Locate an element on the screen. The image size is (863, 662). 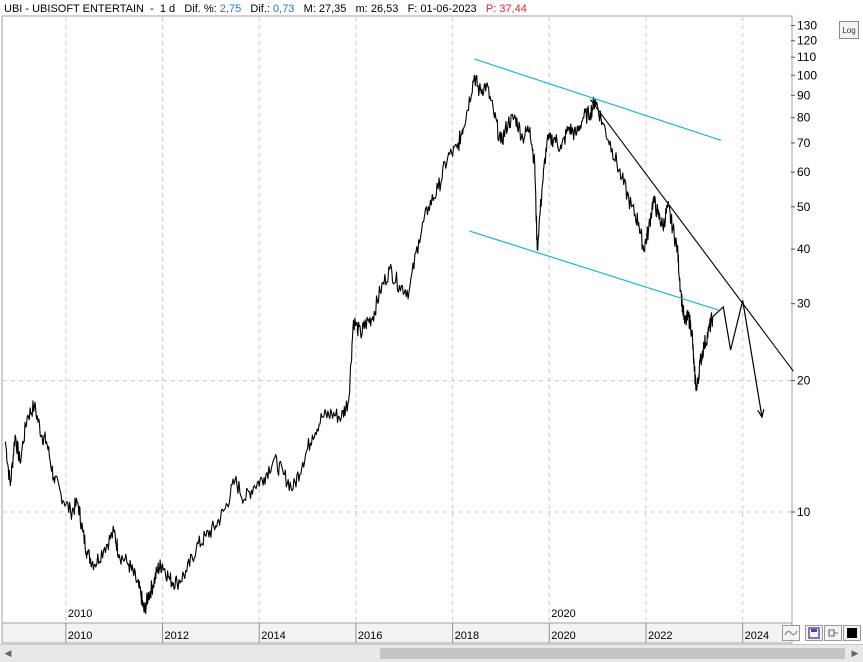
horizontal-scrollbar: ◀ ▶ is located at coordinates (431, 653).